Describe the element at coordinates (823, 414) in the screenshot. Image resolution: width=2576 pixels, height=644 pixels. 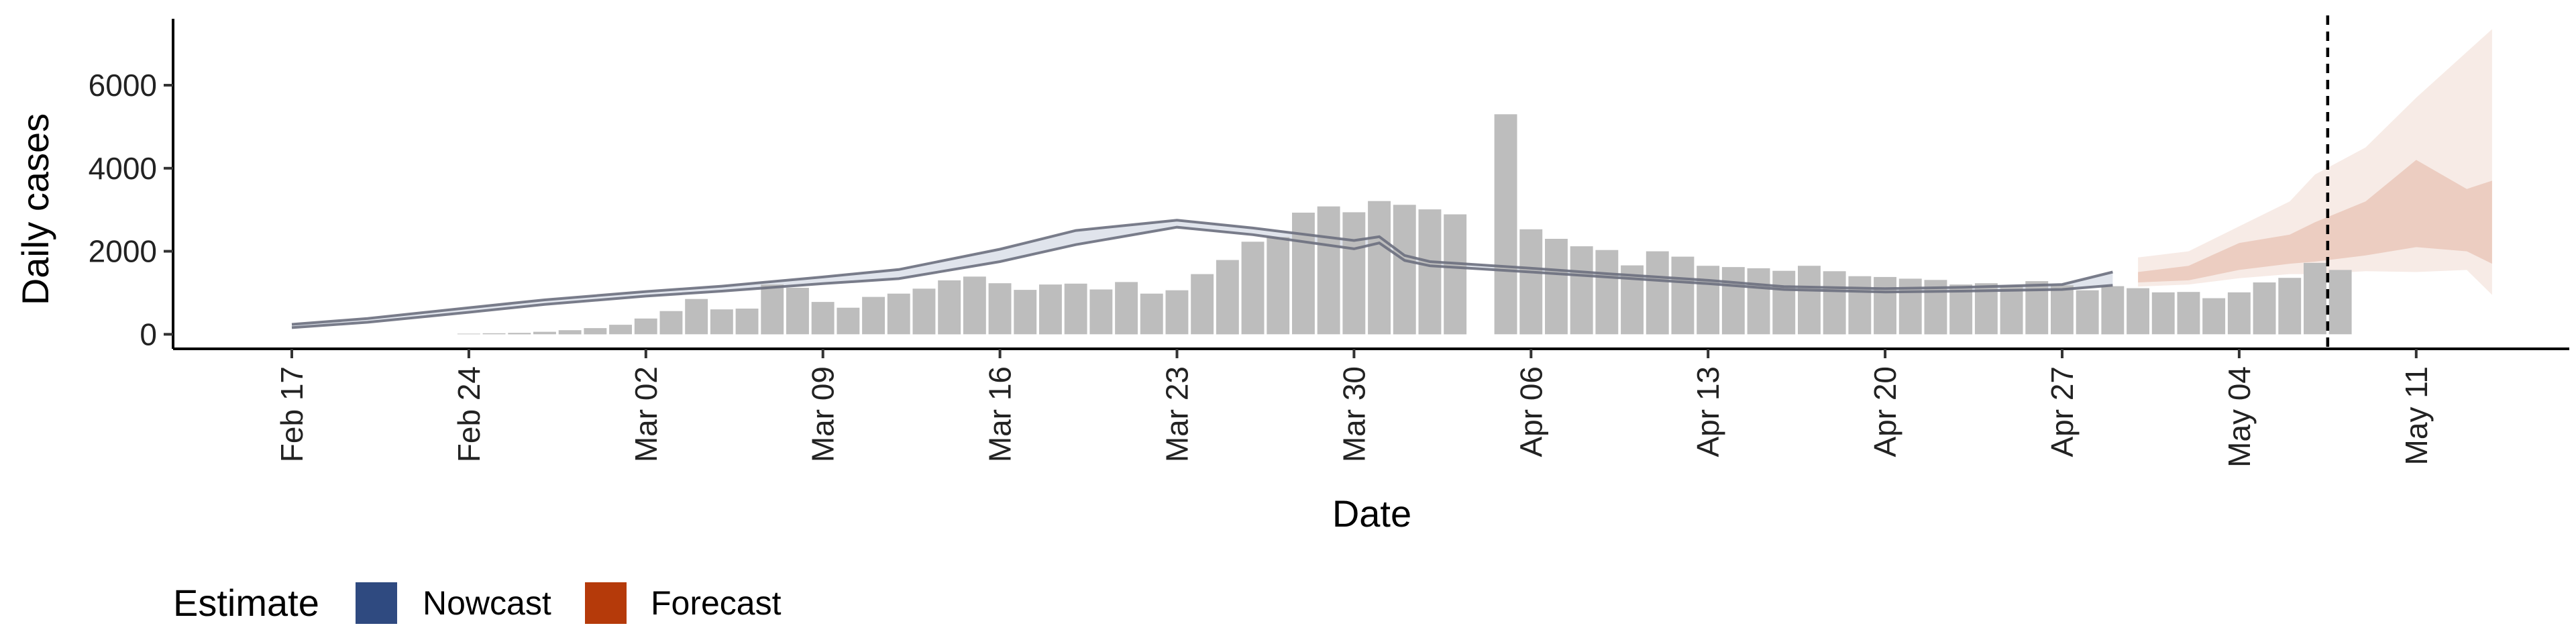
I see `x-tick-label: Mar 09` at that location.